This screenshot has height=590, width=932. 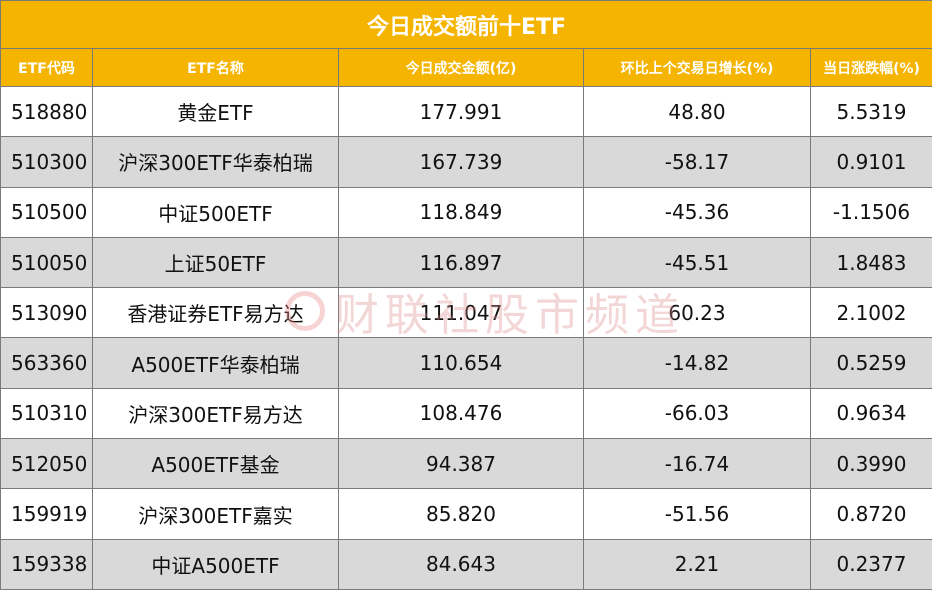 I want to click on table-row: 510050 上证50ETF 116.897 -45.51 1.8483, so click(x=466, y=262).